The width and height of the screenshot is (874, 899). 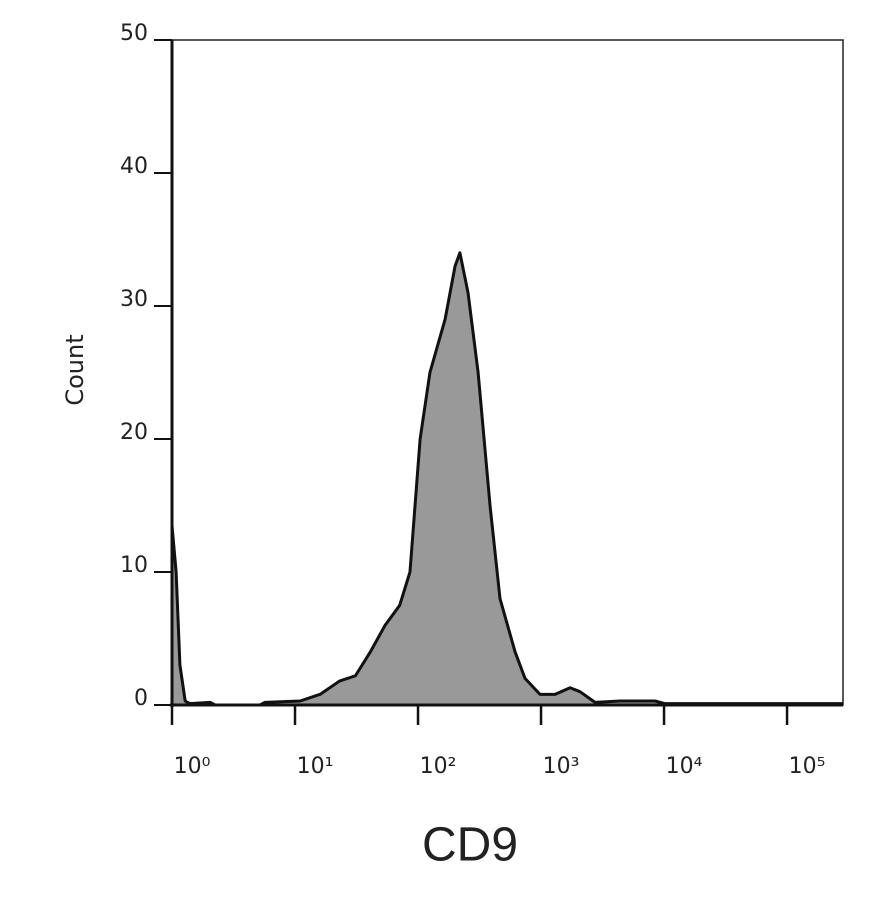 What do you see at coordinates (134, 565) in the screenshot?
I see `y-tick-label: 10` at bounding box center [134, 565].